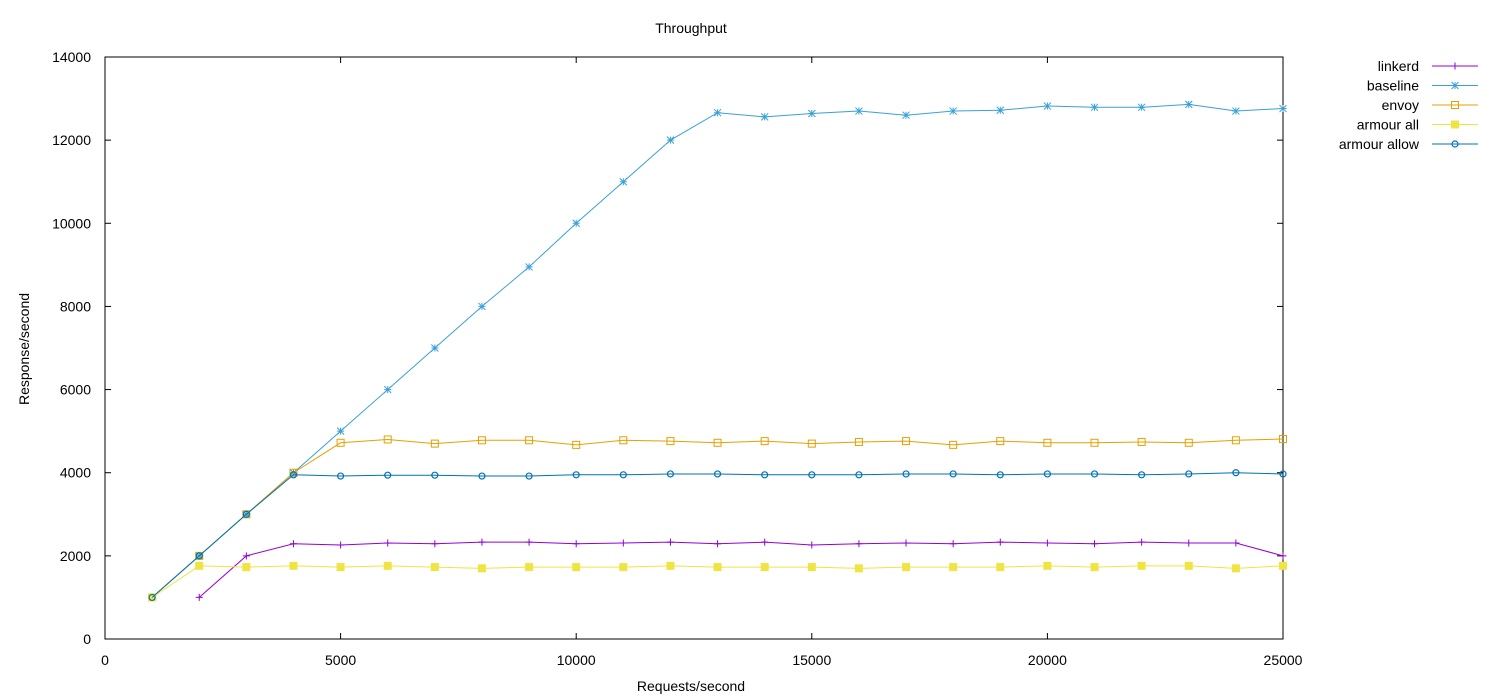 This screenshot has height=700, width=1500. What do you see at coordinates (1400, 105) in the screenshot?
I see `legend-label: envoy` at bounding box center [1400, 105].